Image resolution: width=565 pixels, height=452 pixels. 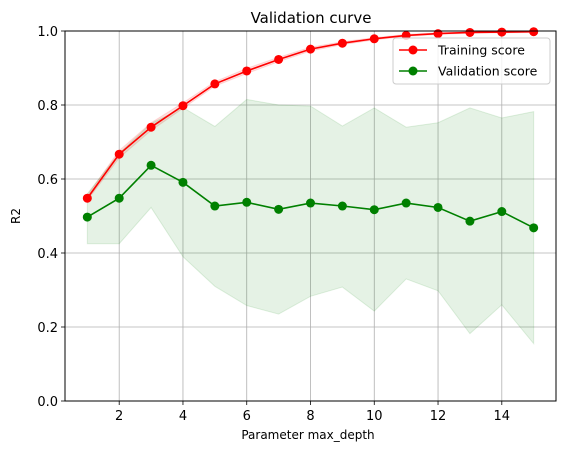 I want to click on x-tick-label: 10, so click(x=374, y=416).